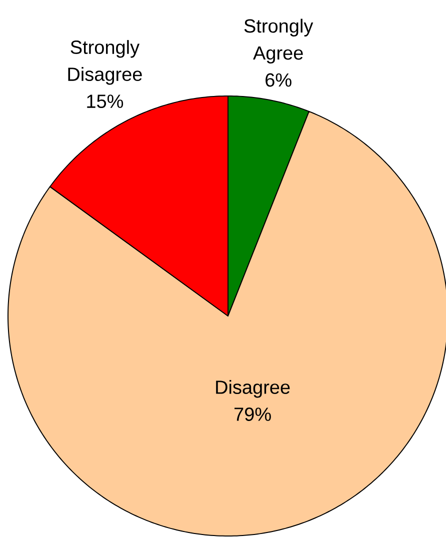 Image resolution: width=446 pixels, height=538 pixels. What do you see at coordinates (253, 389) in the screenshot?
I see `slice-label: Disagree` at bounding box center [253, 389].